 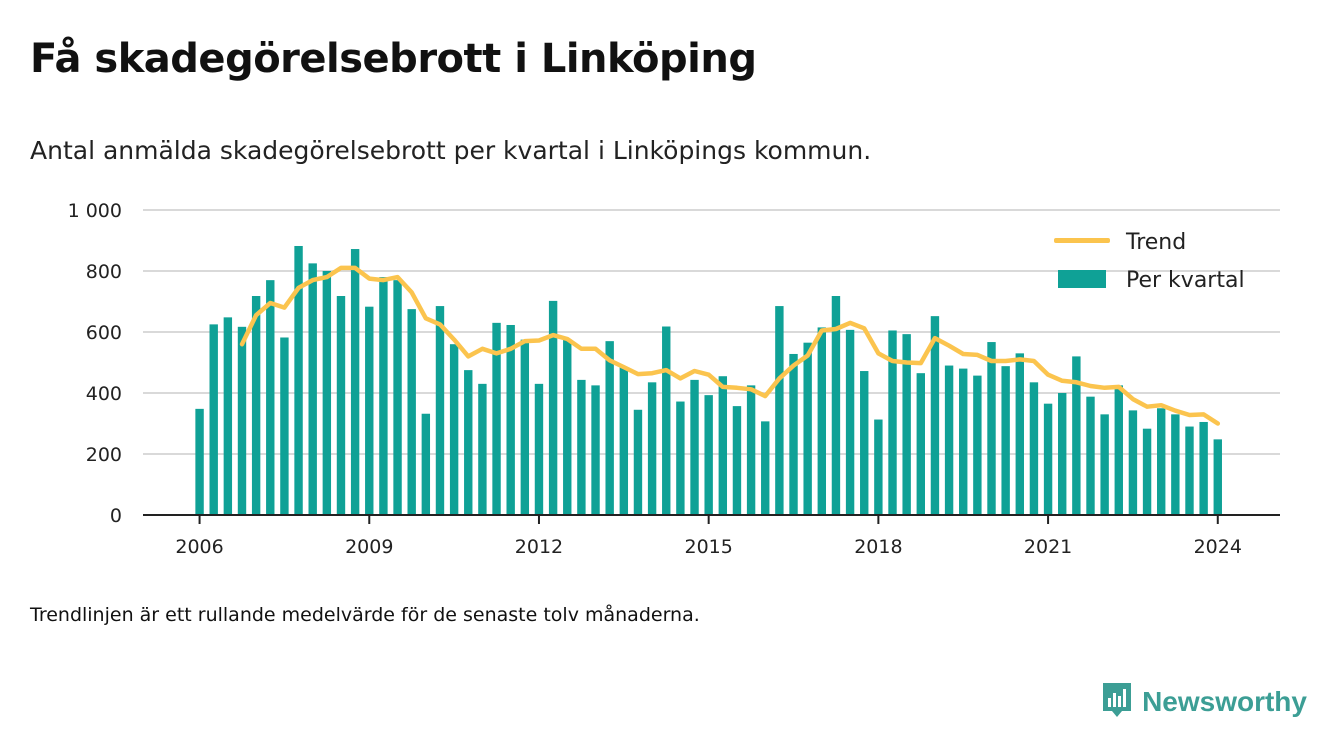 What do you see at coordinates (1117, 702) in the screenshot?
I see `newsworthy-logo-icon` at bounding box center [1117, 702].